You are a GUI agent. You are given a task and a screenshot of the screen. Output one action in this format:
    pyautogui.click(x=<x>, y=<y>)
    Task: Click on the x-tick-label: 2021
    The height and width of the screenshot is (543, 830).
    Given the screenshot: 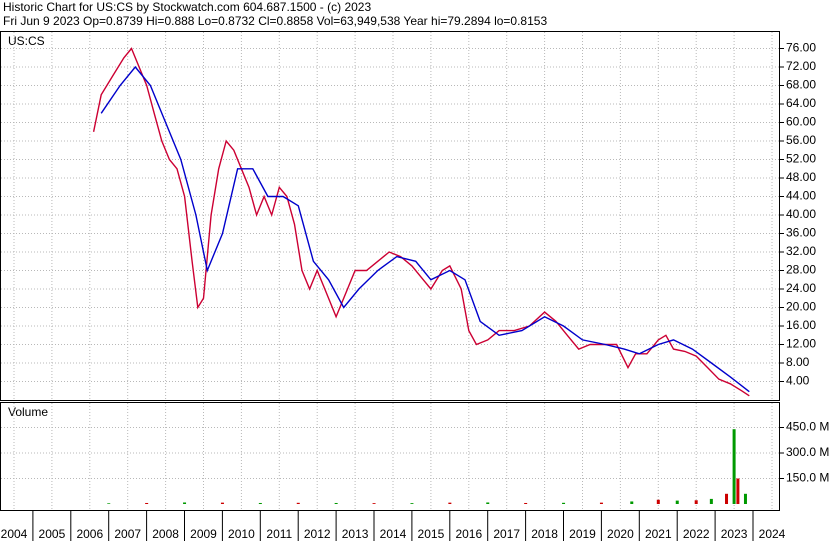 What is the action you would take?
    pyautogui.click(x=658, y=534)
    